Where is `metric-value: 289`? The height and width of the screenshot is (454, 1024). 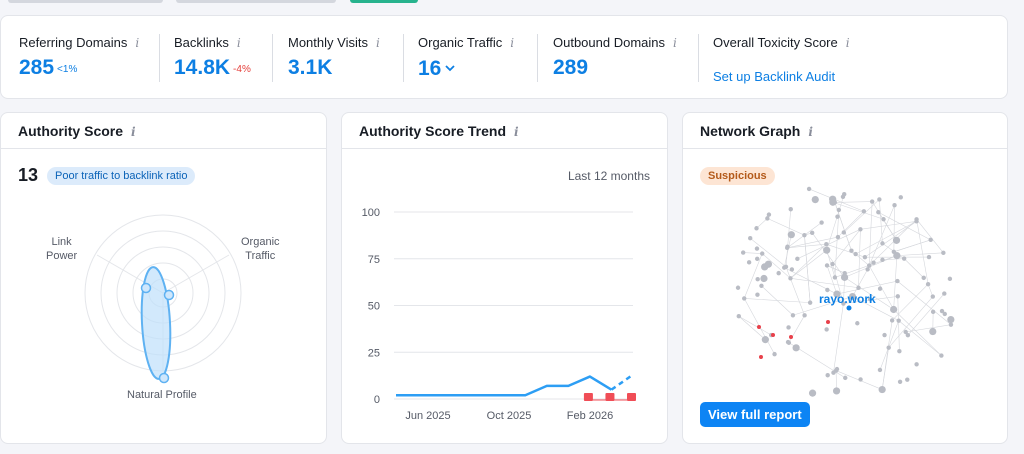 metric-value: 289 is located at coordinates (571, 67).